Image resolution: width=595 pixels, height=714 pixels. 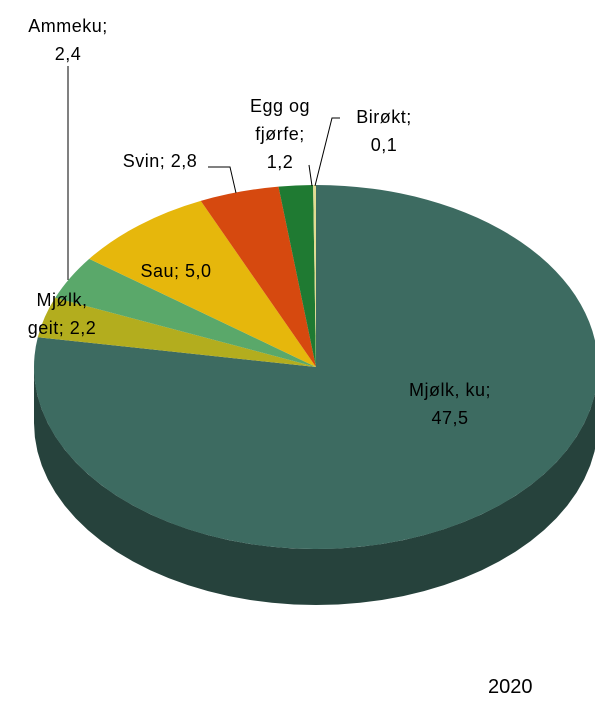 What do you see at coordinates (384, 131) in the screenshot?
I see `data-label: Birøkt; 0,1` at bounding box center [384, 131].